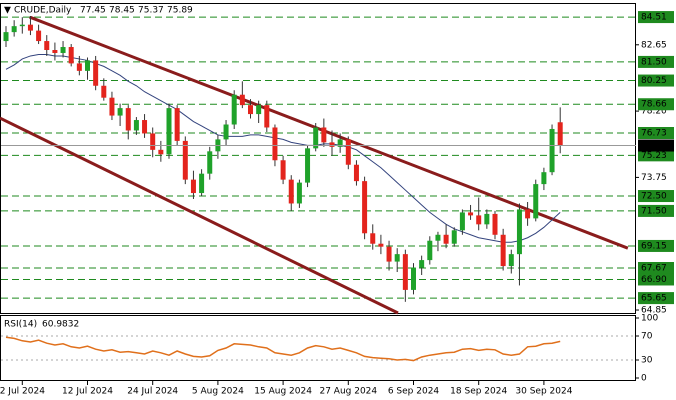 This screenshot has width=676, height=400. Describe the element at coordinates (644, 379) in the screenshot. I see `y-tick-label: 0` at that location.